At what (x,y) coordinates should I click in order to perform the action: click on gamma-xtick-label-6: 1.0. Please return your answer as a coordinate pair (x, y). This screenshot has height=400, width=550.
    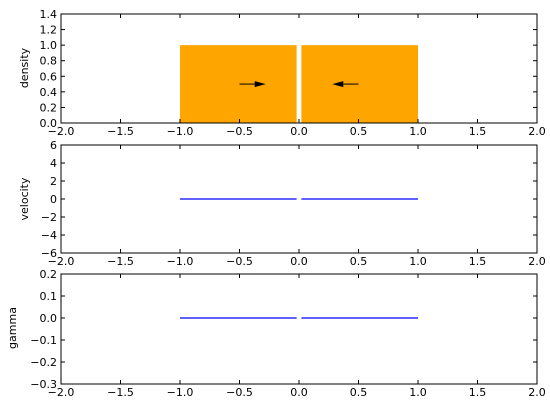
    Looking at the image, I should click on (418, 392).